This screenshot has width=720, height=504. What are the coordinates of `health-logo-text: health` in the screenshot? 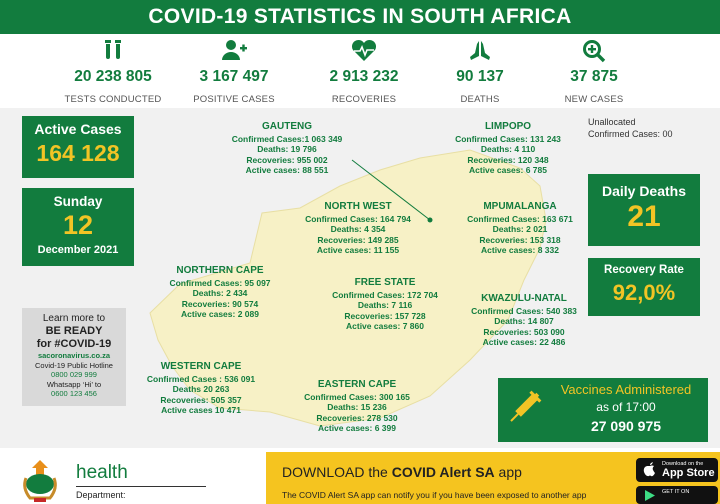 It's located at (102, 472).